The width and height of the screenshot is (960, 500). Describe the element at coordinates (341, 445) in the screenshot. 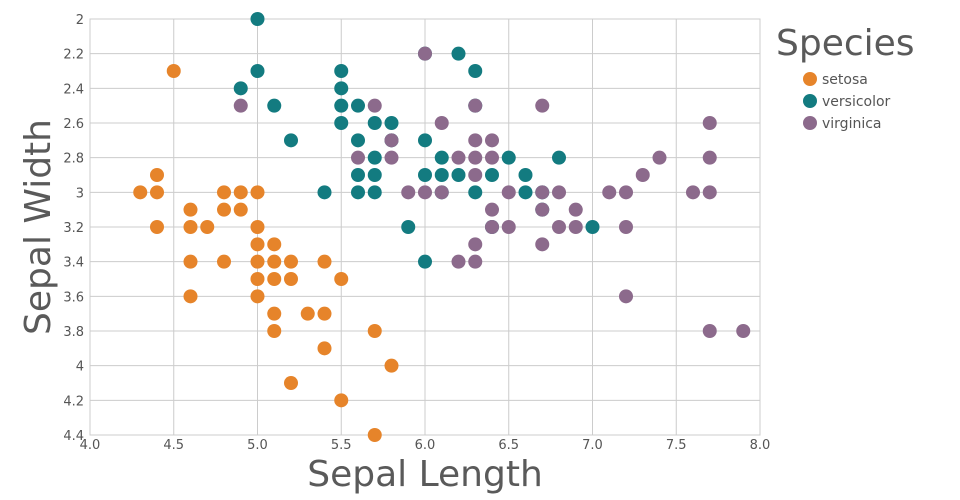

I see `x-tick-label: 5.5` at that location.